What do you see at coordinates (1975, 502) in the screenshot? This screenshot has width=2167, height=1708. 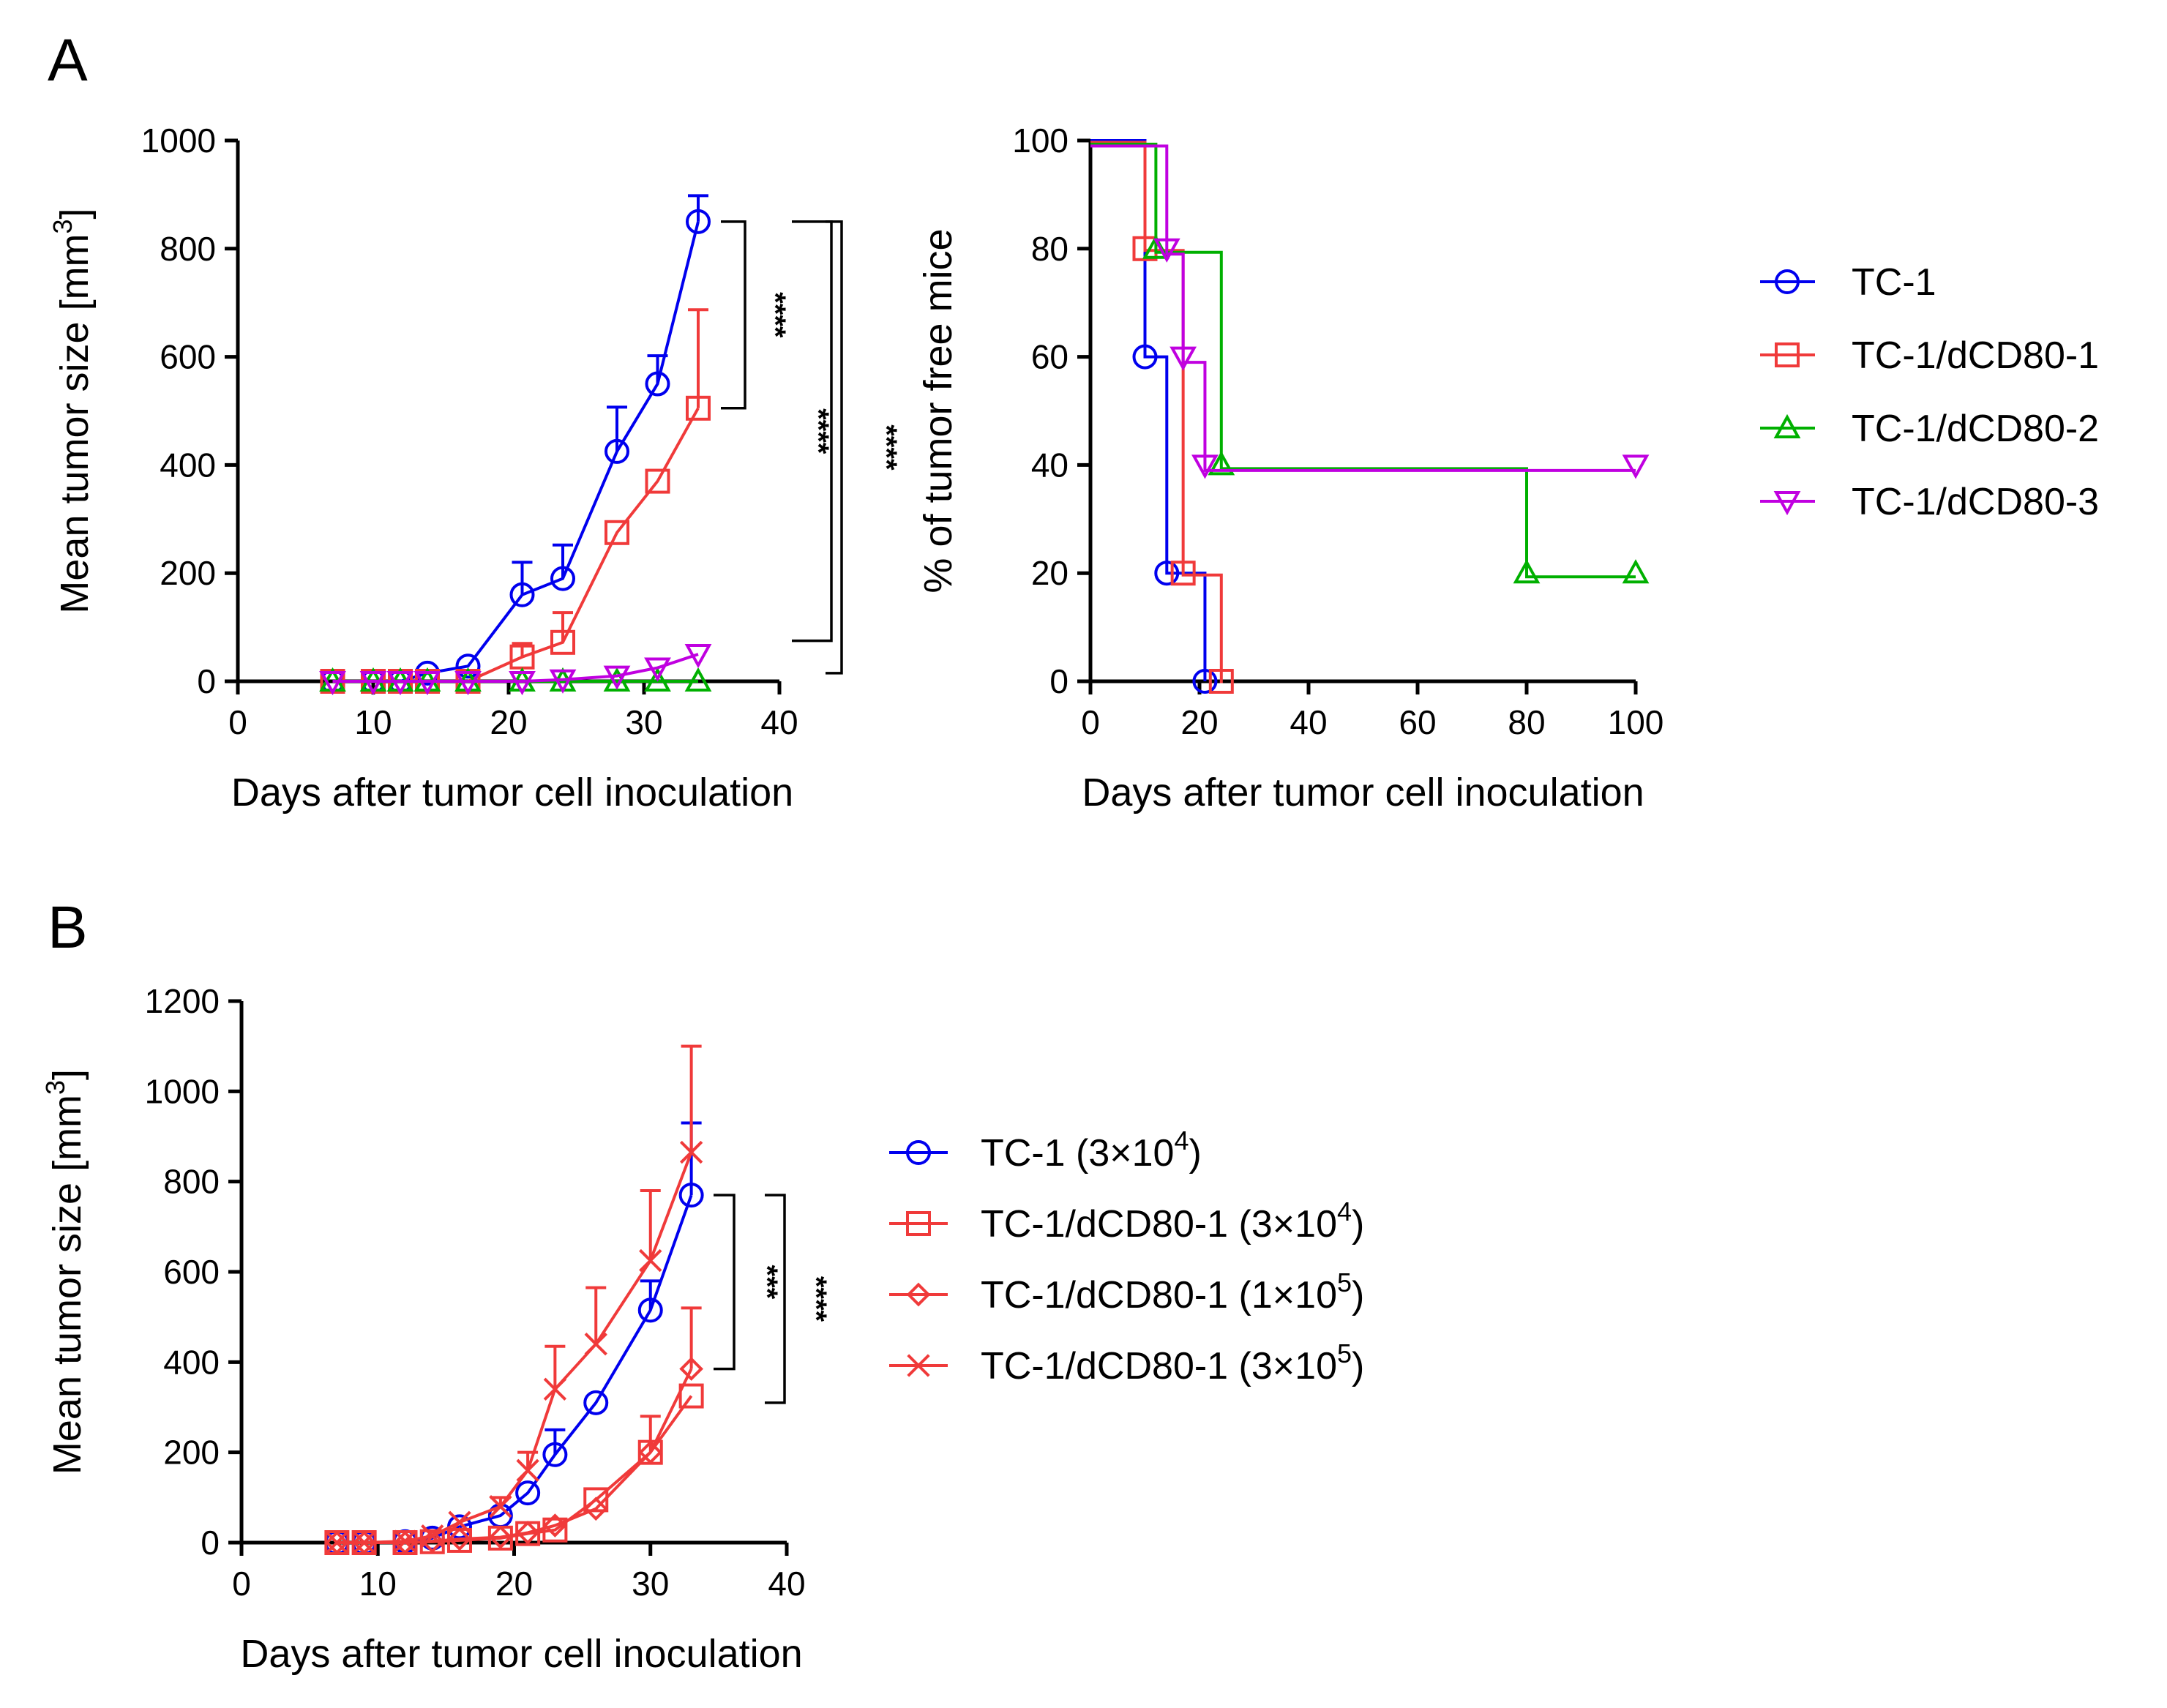 I see `legend-label: TC-1/dCD80-3` at bounding box center [1975, 502].